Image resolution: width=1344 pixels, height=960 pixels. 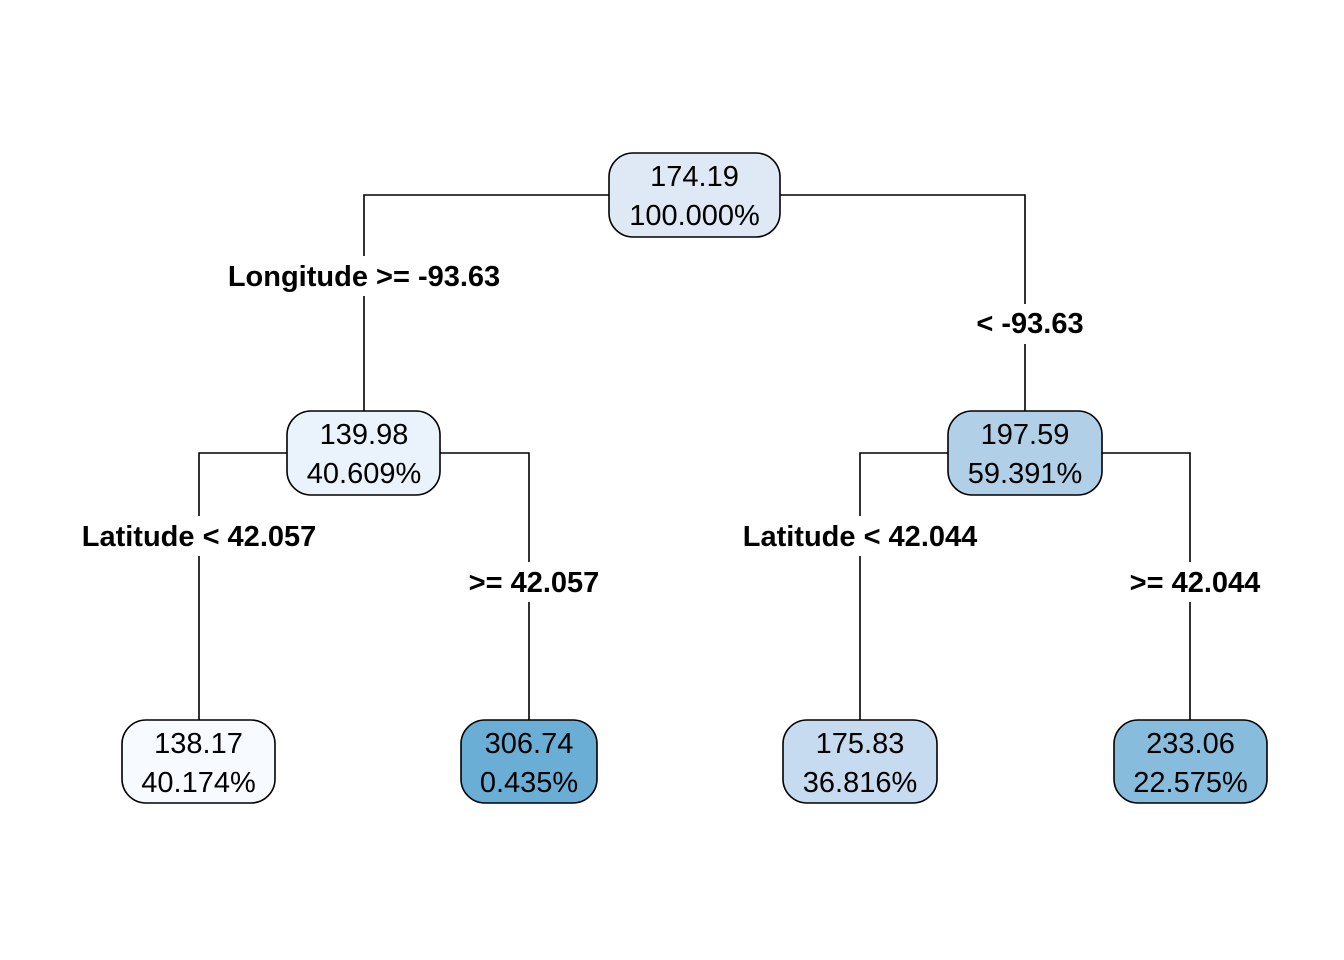 What do you see at coordinates (244, 586) in the screenshot?
I see `edge-left-left` at bounding box center [244, 586].